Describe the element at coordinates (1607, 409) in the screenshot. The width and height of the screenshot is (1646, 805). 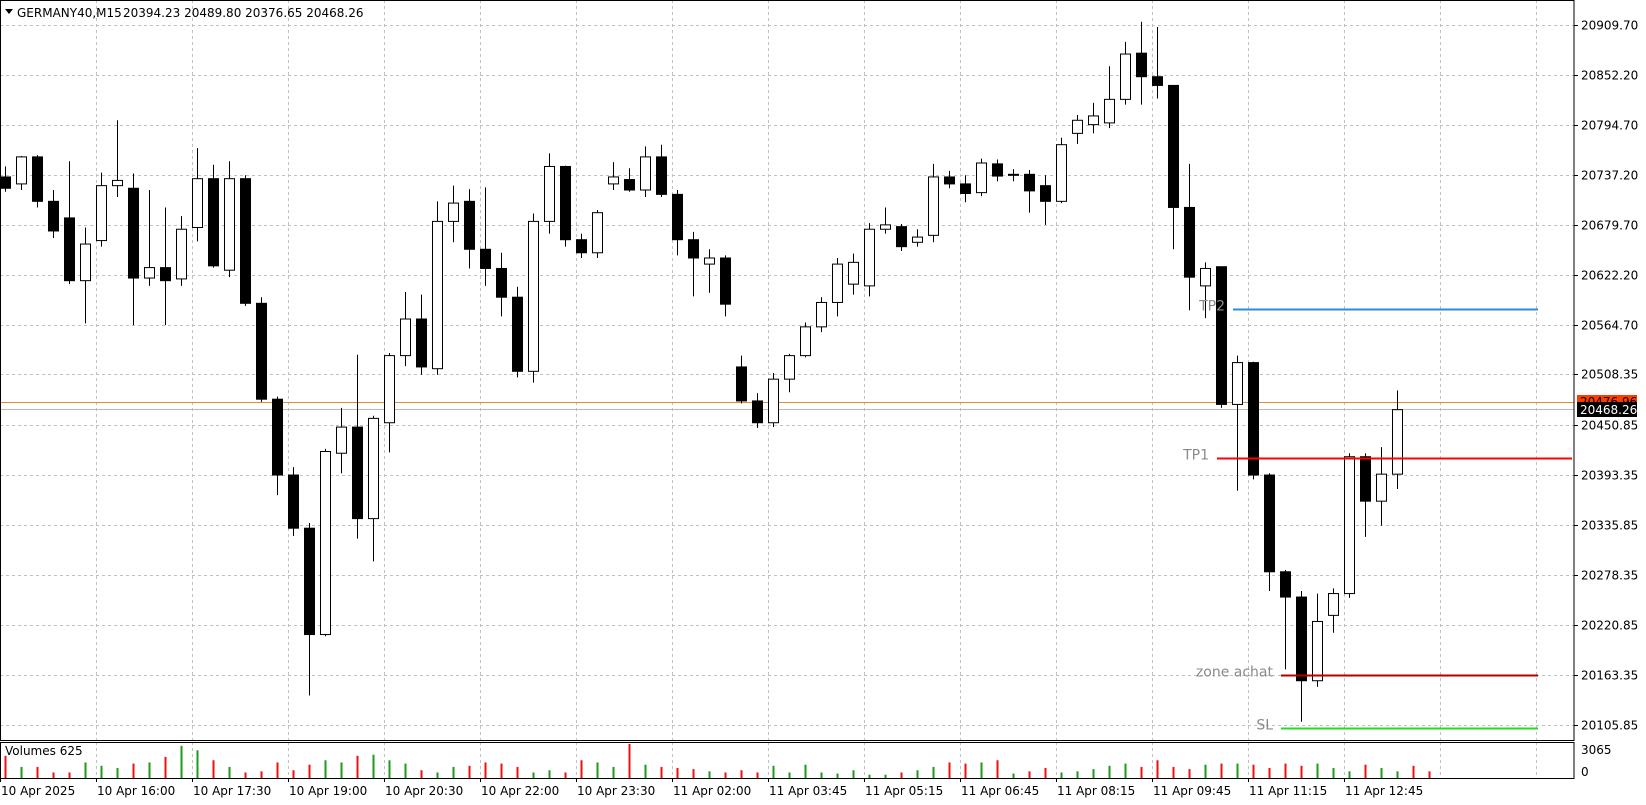
I see `bid-price-tag: 20468.26` at that location.